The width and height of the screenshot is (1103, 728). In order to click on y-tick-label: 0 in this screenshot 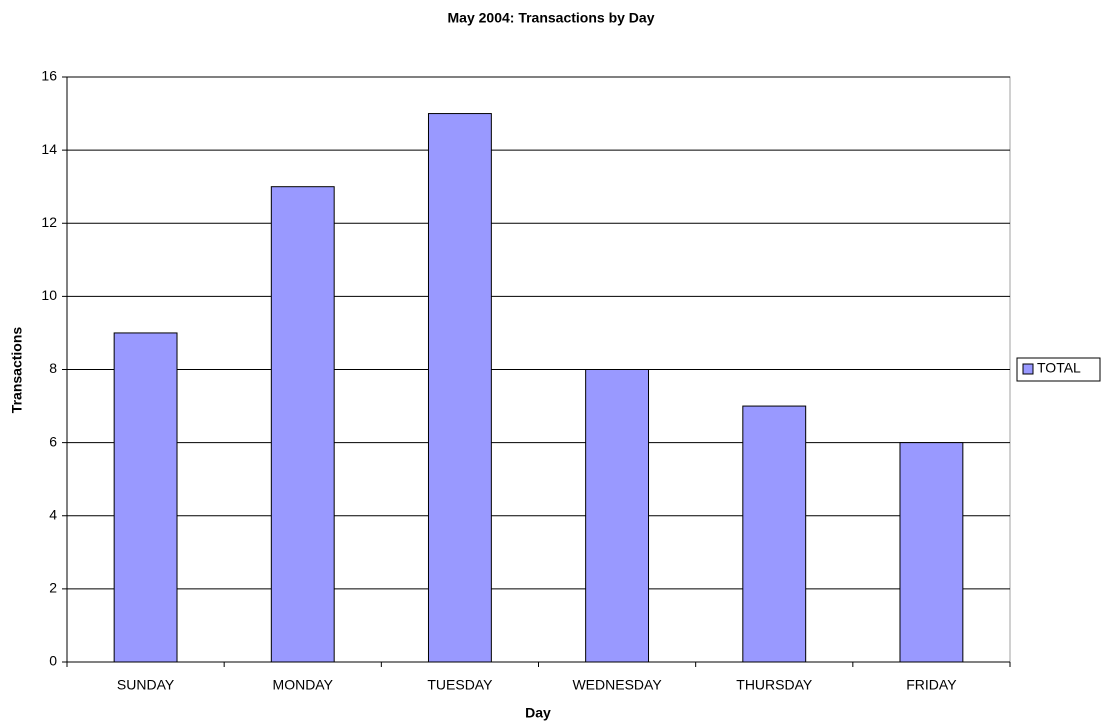, I will do `click(53, 661)`.